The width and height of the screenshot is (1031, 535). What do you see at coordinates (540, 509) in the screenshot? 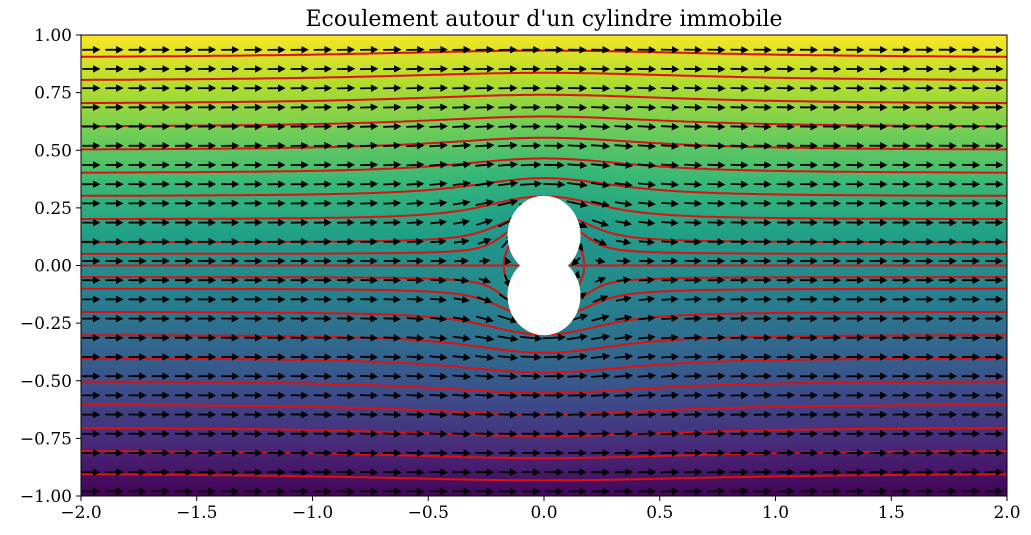
I see `x-axis-ticks: −2.0 −1.5 −1.0 −0.5 0.0 0.5 1.0 1.5 2.0` at bounding box center [540, 509].